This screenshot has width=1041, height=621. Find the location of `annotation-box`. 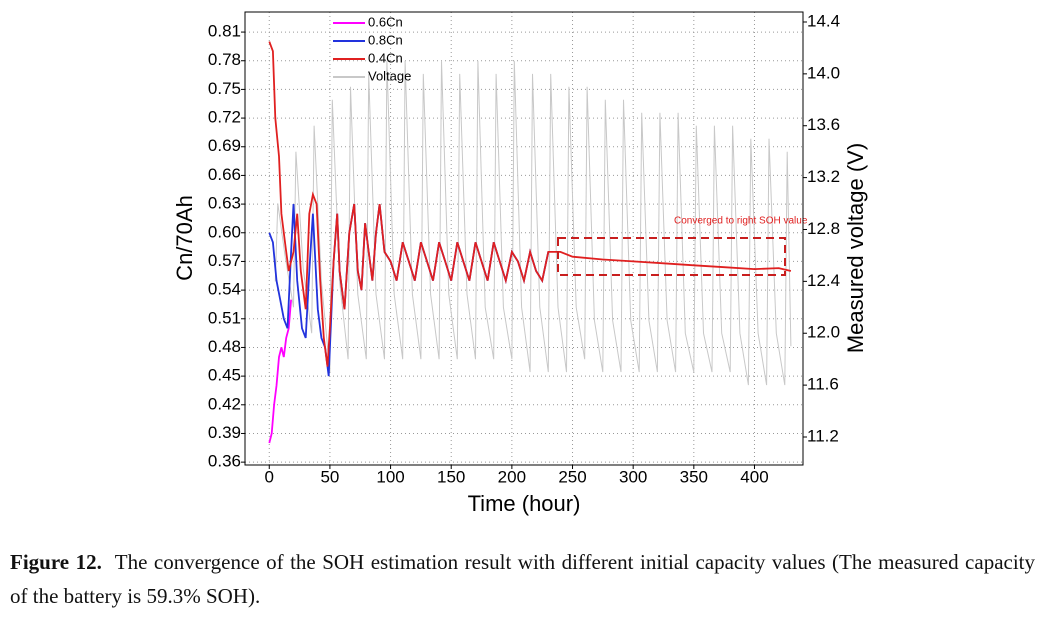

annotation-box is located at coordinates (671, 256).